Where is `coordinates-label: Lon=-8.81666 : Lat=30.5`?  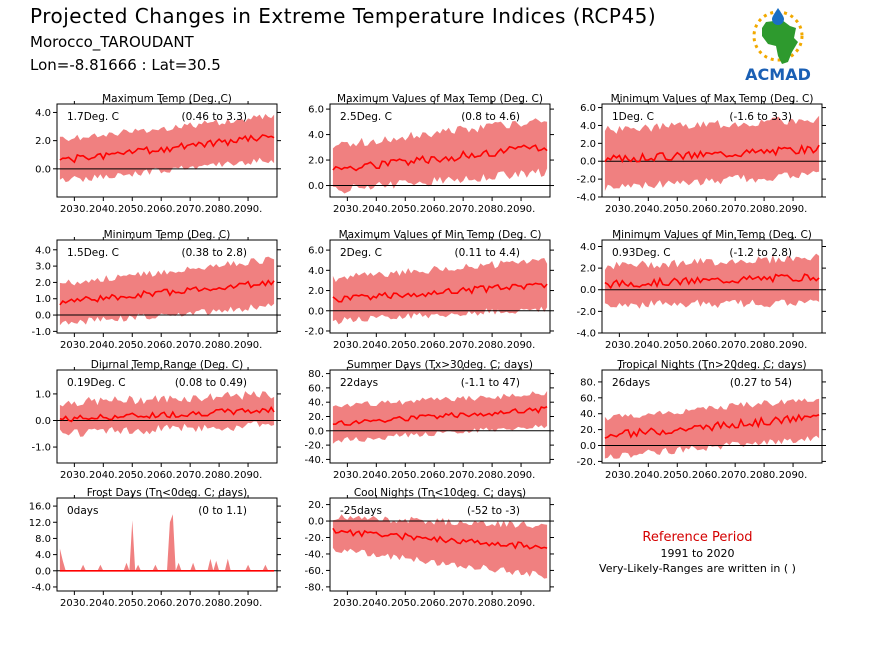
coordinates-label: Lon=-8.81666 : Lat=30.5 is located at coordinates (125, 65).